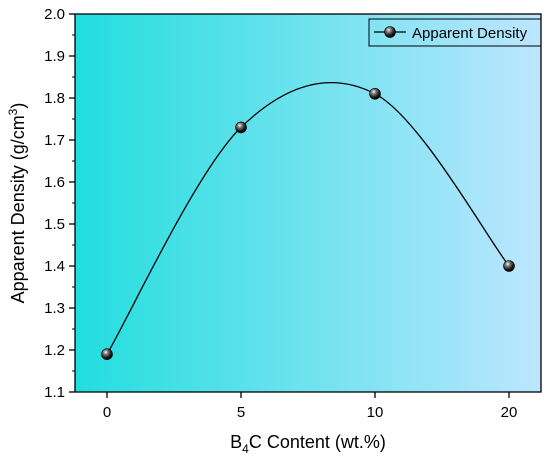 The width and height of the screenshot is (550, 467). I want to click on y-tick-label: 1.4, so click(54, 266).